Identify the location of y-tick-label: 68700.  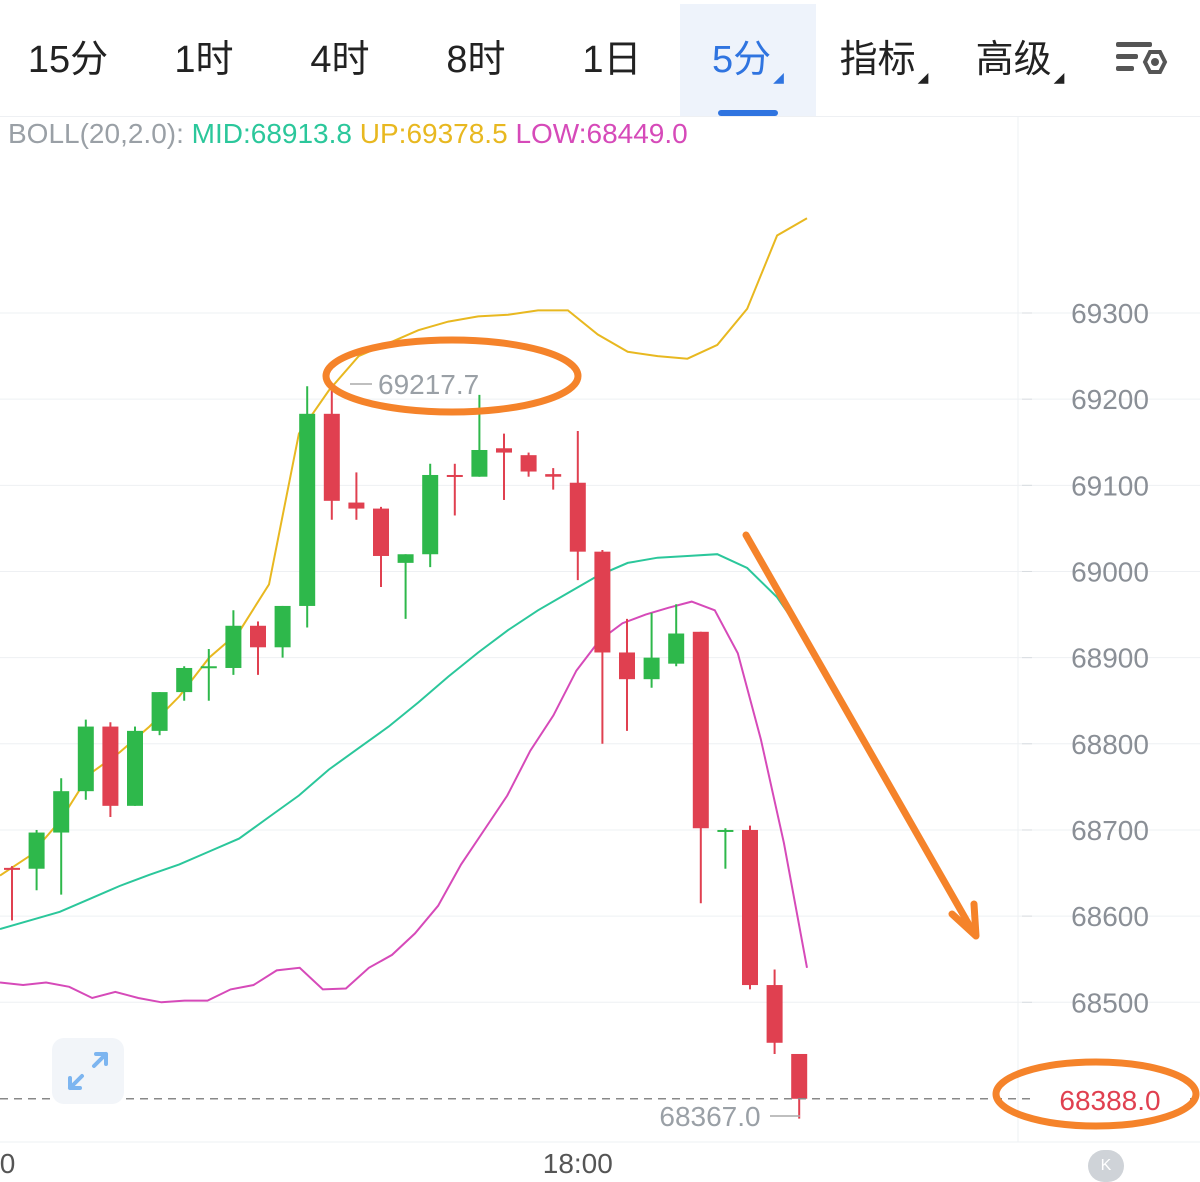
(1110, 830).